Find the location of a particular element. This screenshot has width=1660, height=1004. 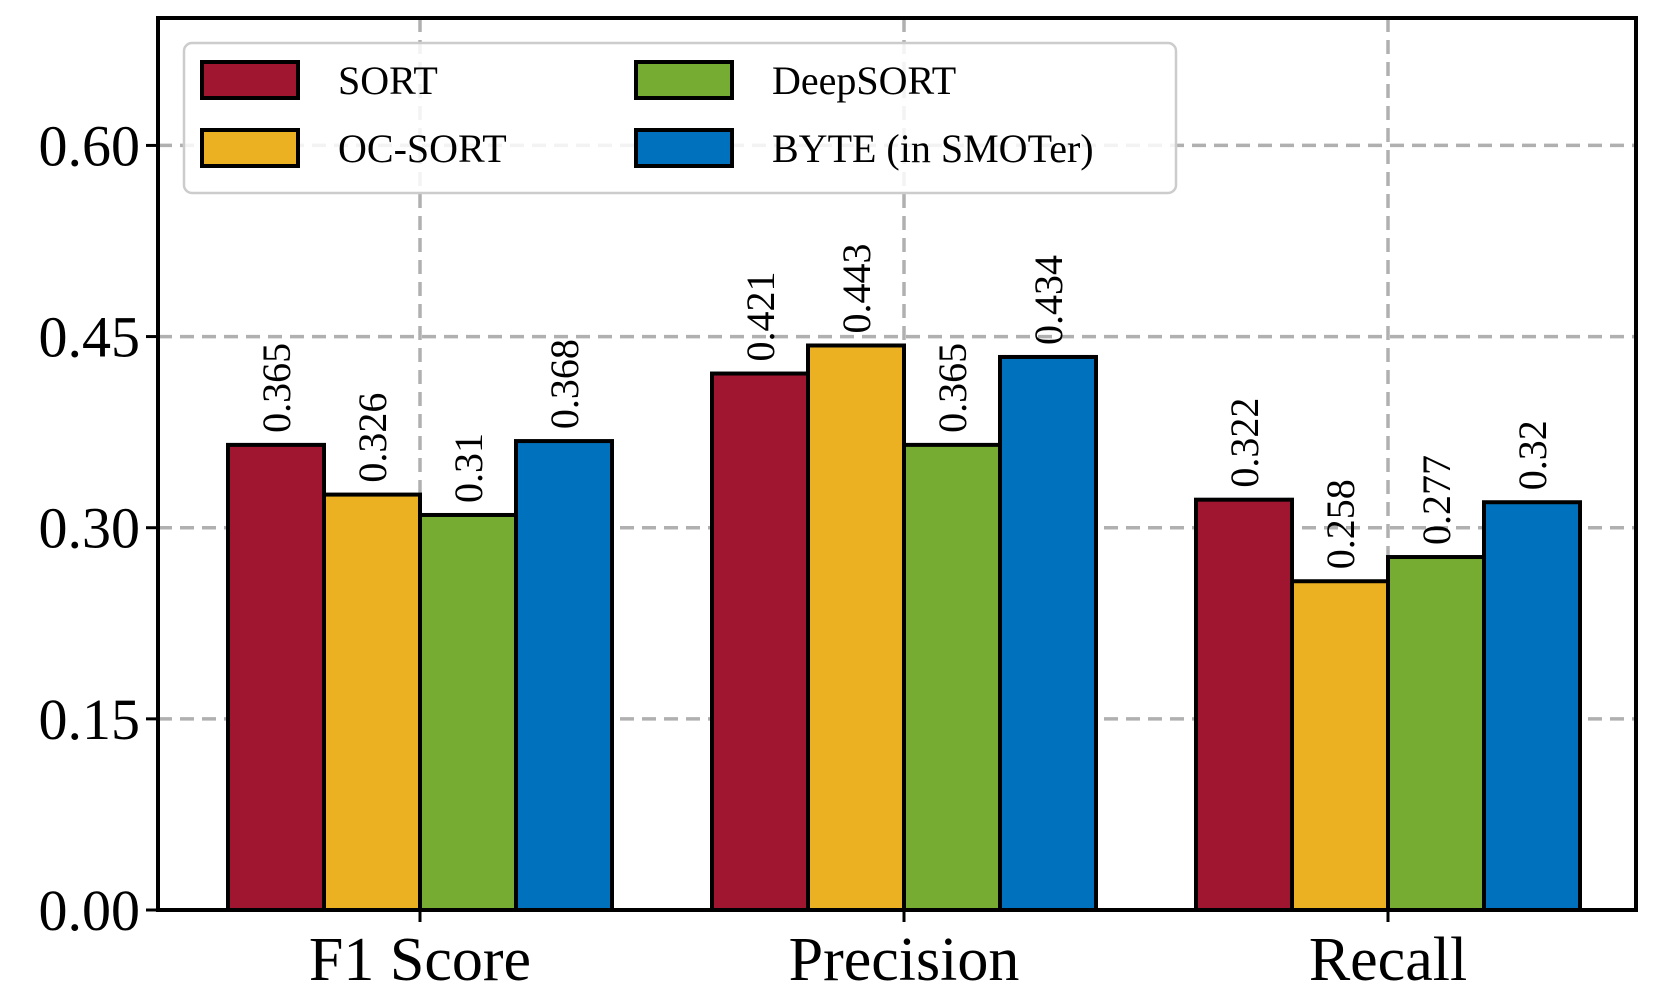

y-tick-label: 0.60 is located at coordinates (90, 145).